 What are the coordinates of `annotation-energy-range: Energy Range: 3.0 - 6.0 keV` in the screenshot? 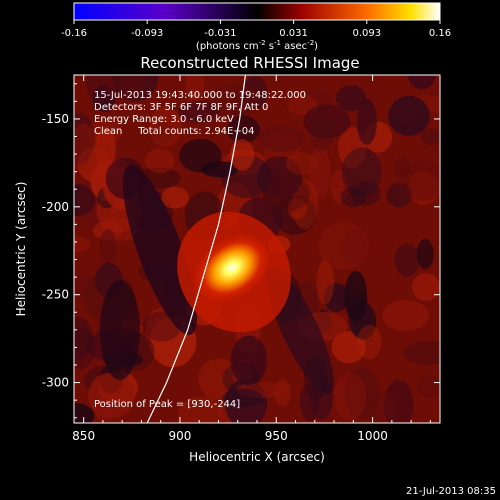 It's located at (164, 119).